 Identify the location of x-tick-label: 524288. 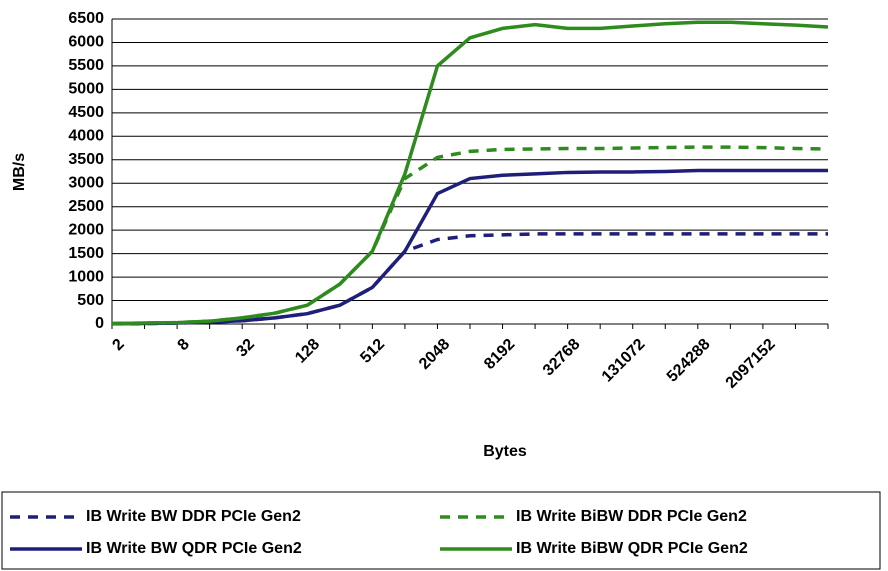
(689, 361).